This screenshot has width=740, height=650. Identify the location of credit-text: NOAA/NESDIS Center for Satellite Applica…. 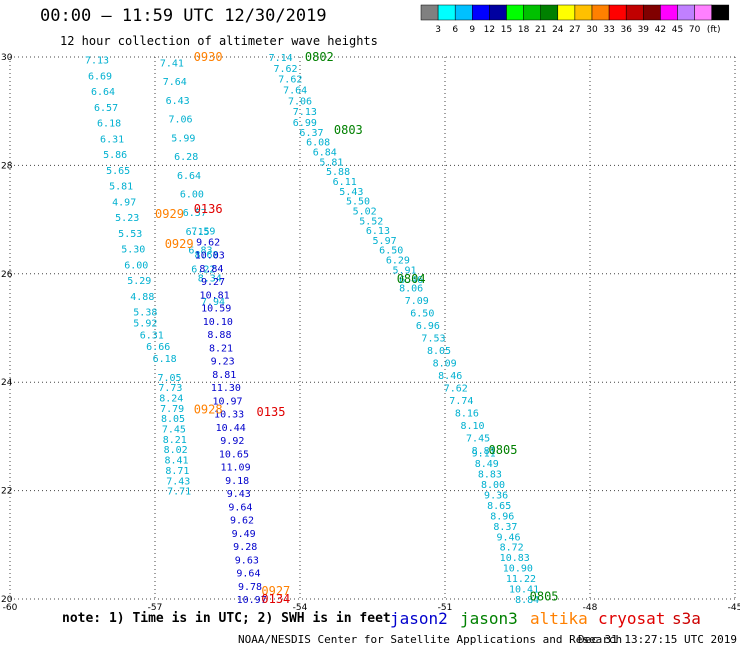
(430, 639).